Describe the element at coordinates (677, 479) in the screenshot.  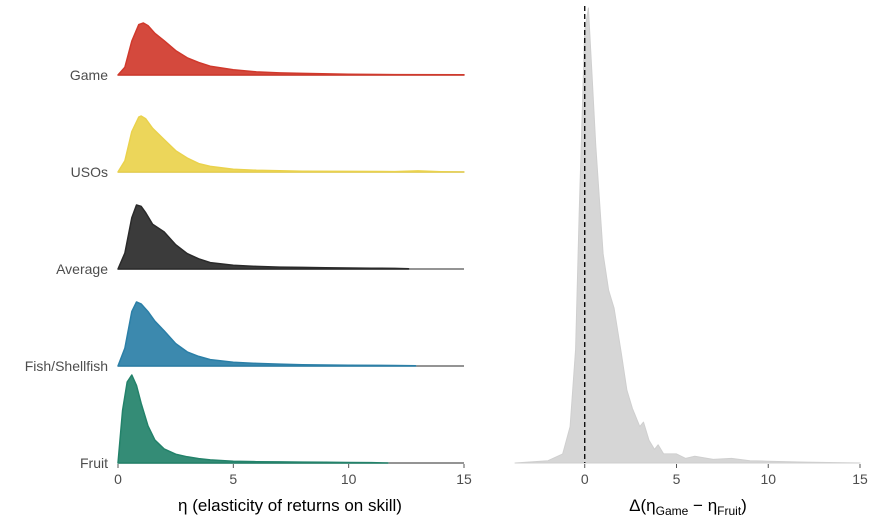
I see `right-x-tick-label: 5` at that location.